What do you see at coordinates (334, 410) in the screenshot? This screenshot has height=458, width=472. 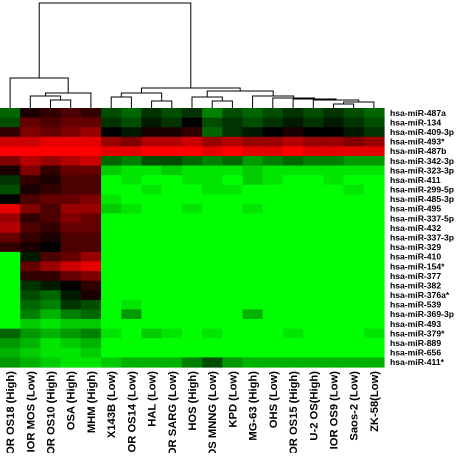 I see `column-label: IOR OS9 (Low)` at bounding box center [334, 410].